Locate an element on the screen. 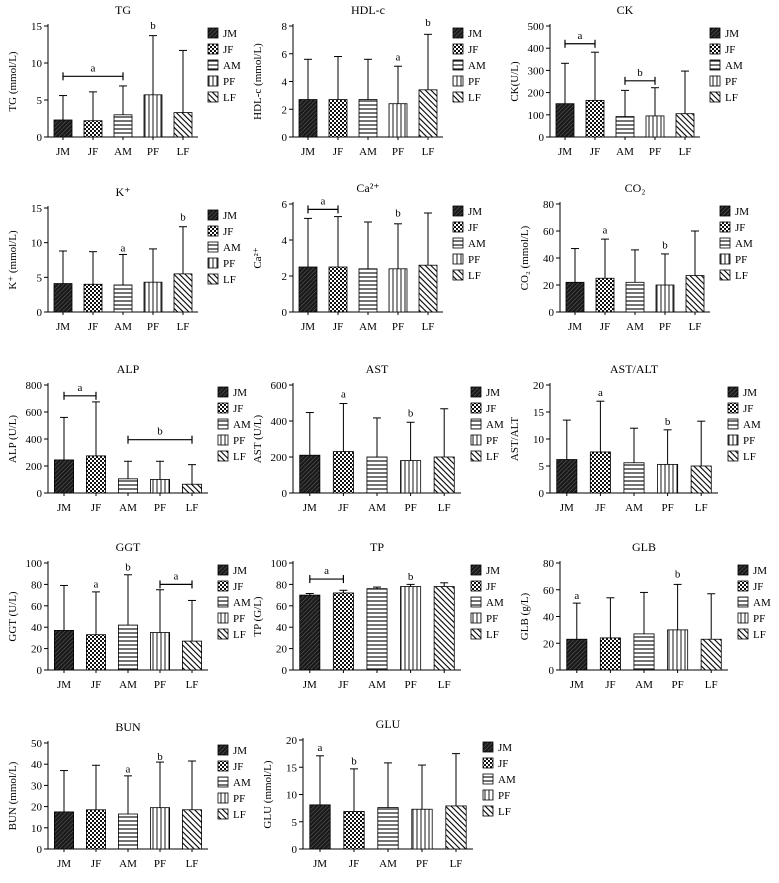  y-tick-label: 30 is located at coordinates (37, 786).